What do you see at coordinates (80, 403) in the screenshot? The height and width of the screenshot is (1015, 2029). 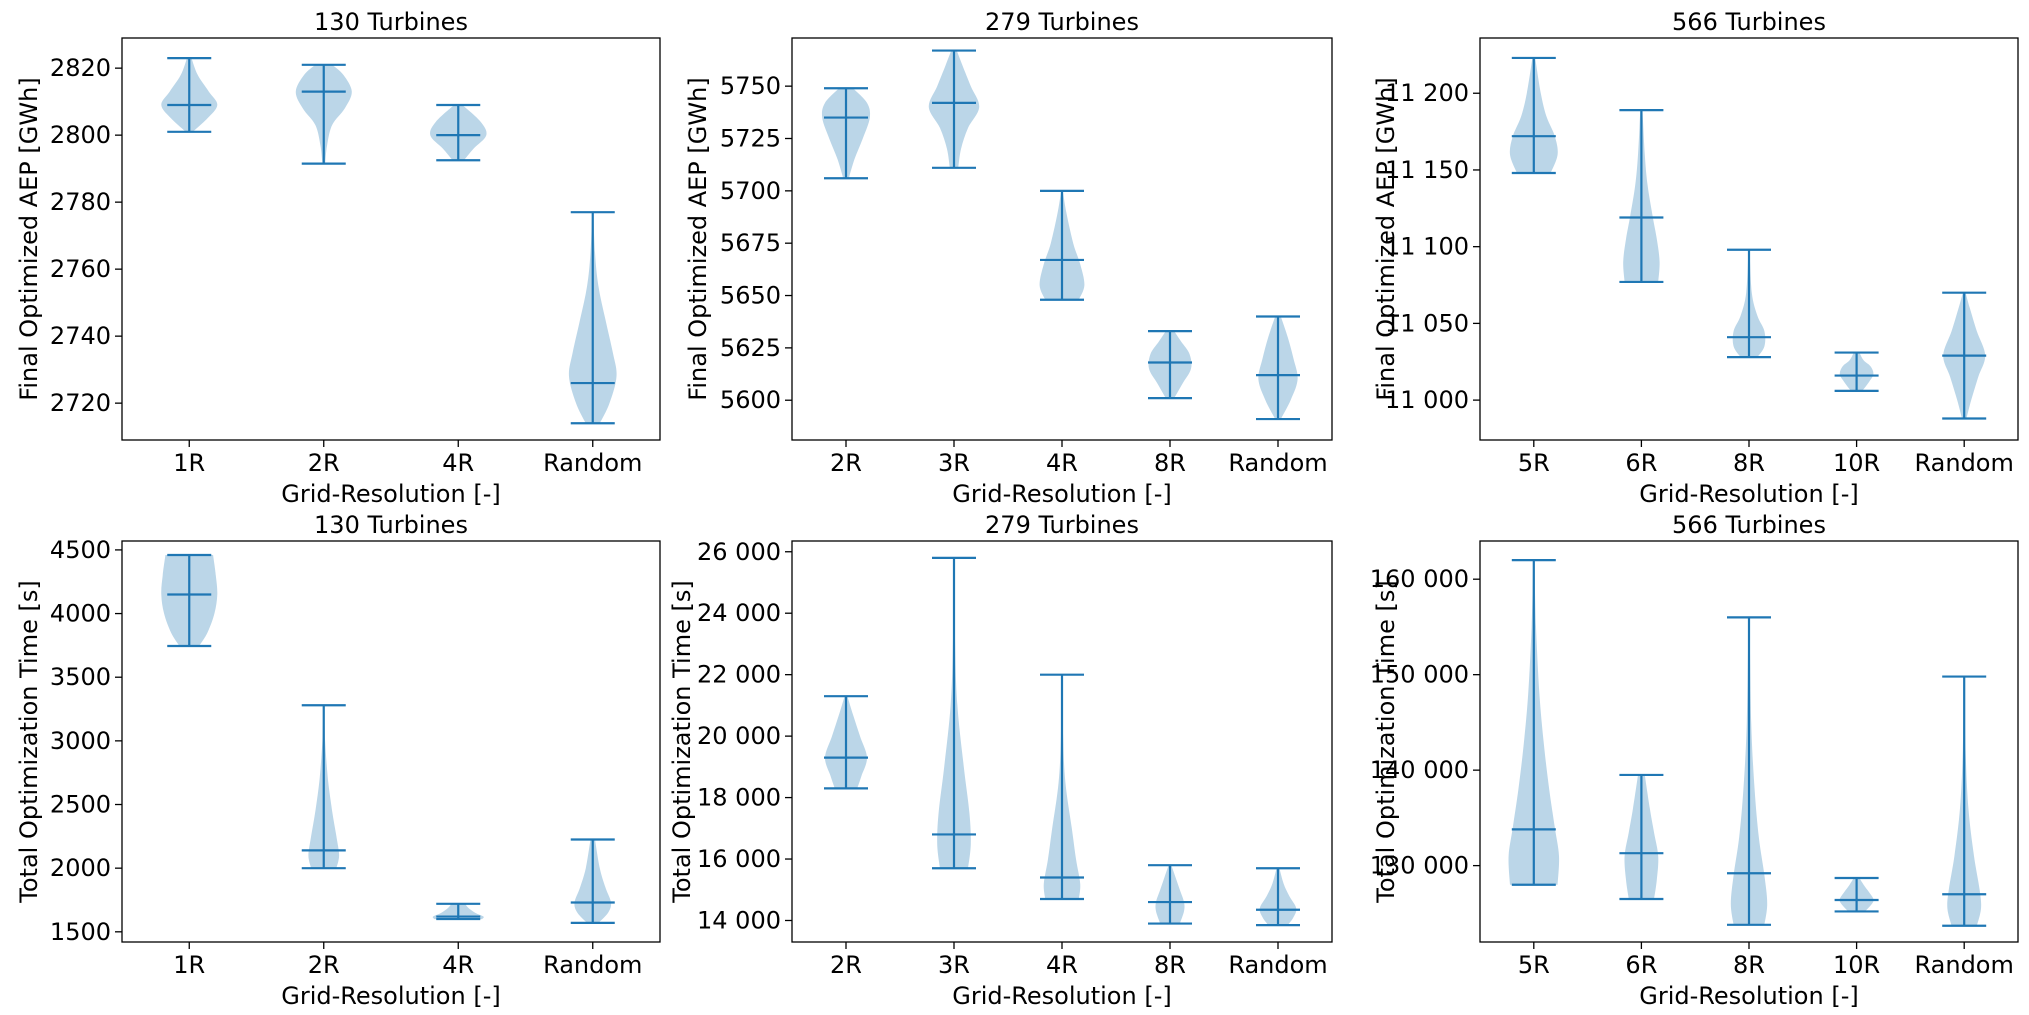 I see `y-tick-label: 2720` at bounding box center [80, 403].